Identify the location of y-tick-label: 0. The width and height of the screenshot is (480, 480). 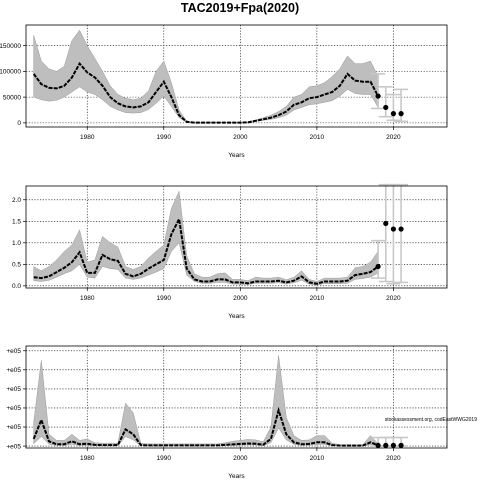
(19, 123).